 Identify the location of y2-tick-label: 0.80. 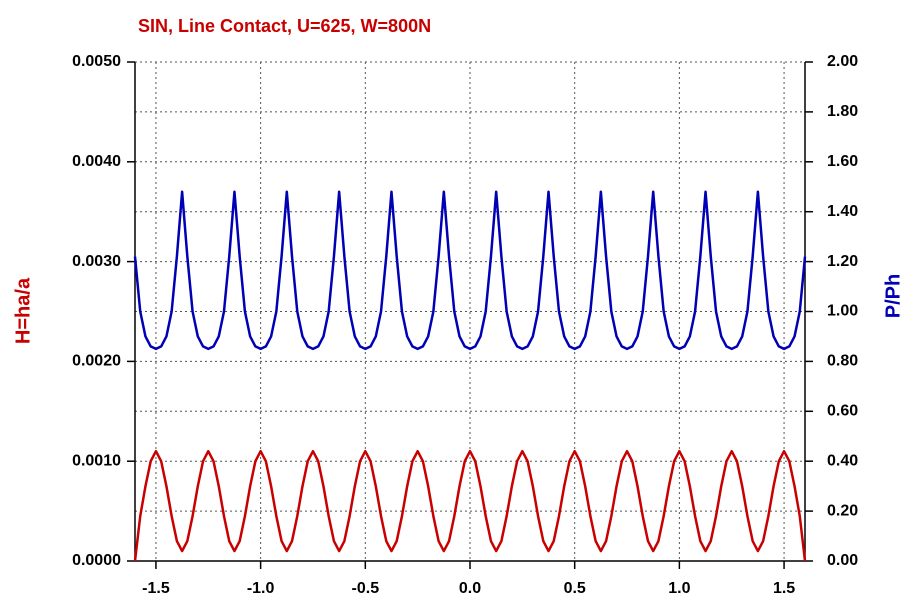
(842, 361).